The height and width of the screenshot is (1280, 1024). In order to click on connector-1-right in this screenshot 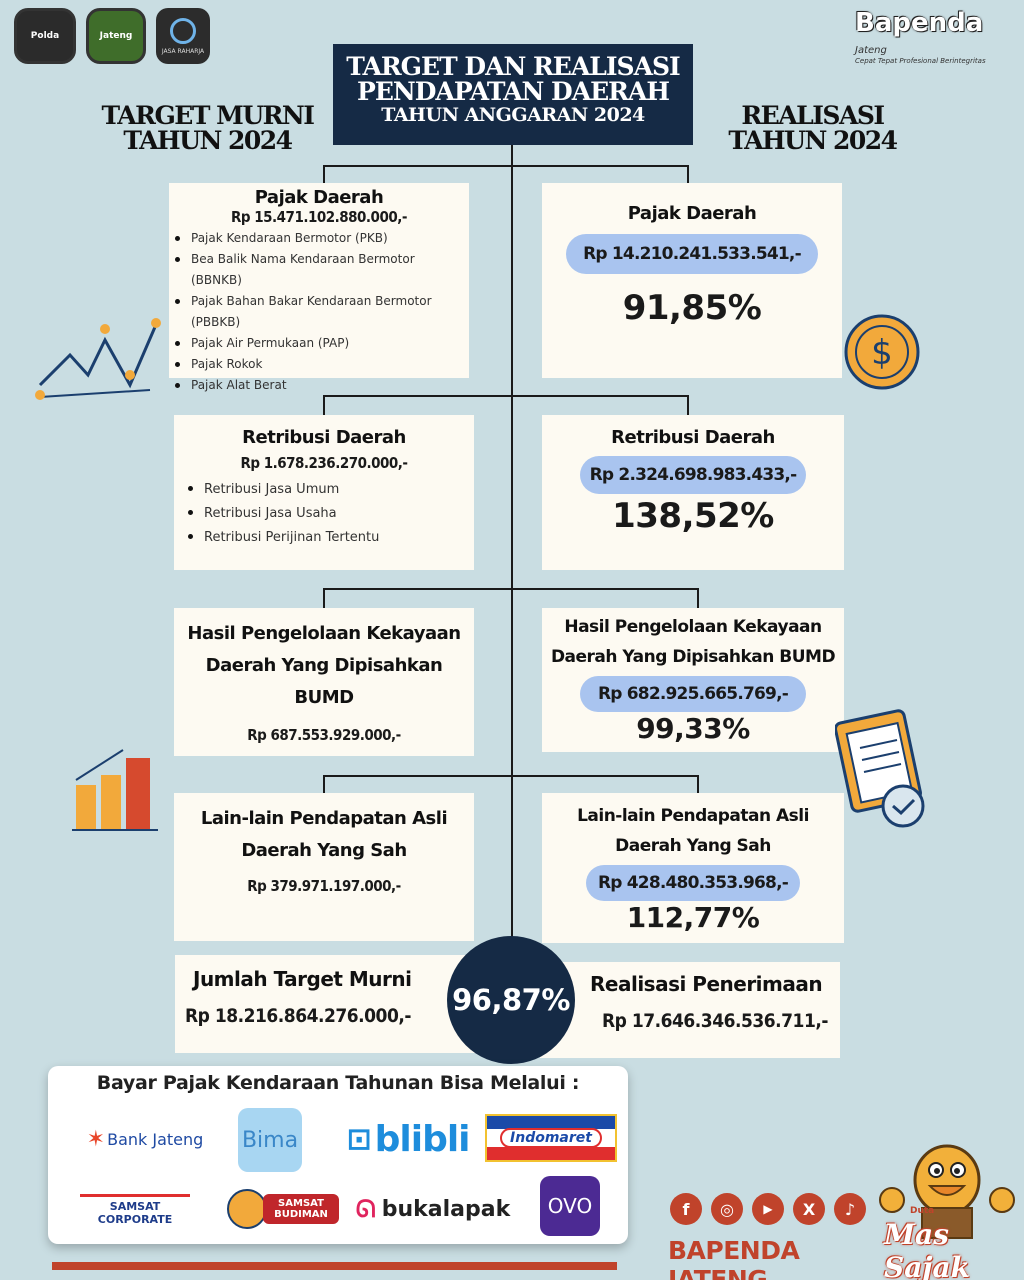, I will do `click(688, 174)`.